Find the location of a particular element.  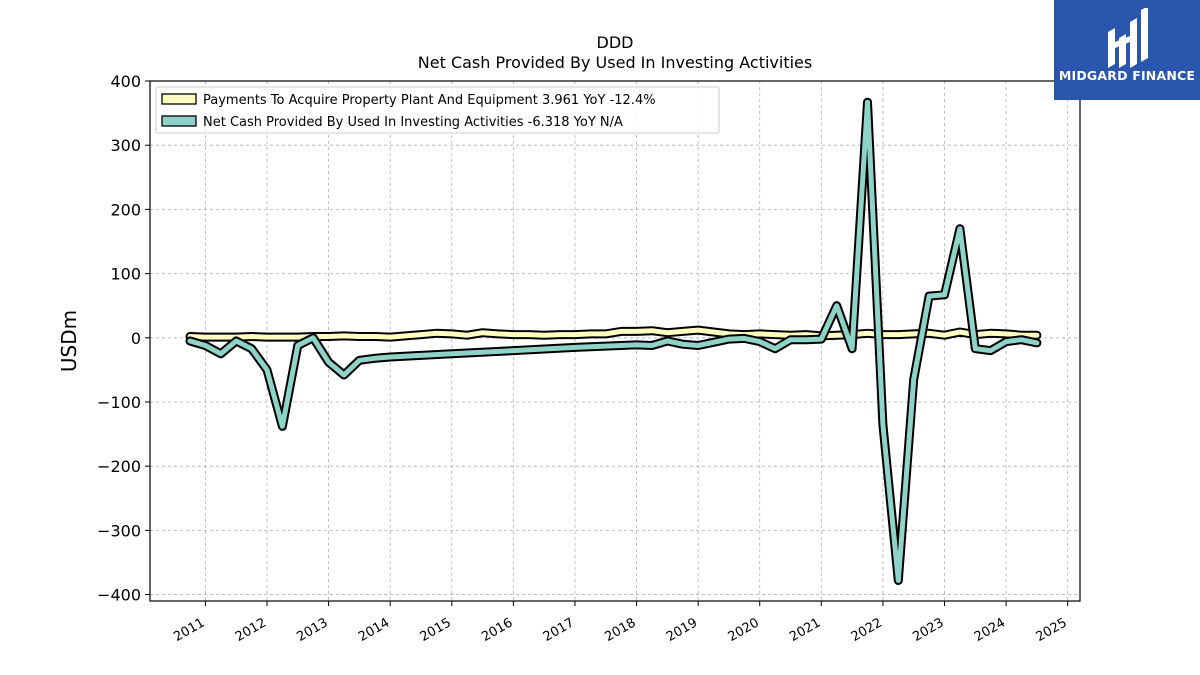

y-tick-label: 0 is located at coordinates (136, 338).